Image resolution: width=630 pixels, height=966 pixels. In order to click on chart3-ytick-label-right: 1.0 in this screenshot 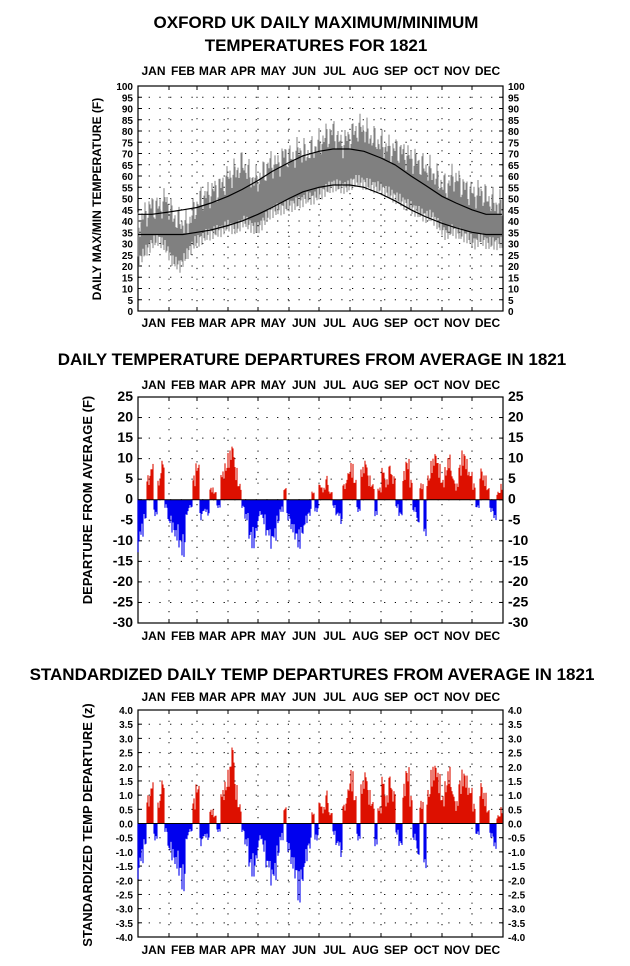, I will do `click(515, 796)`.